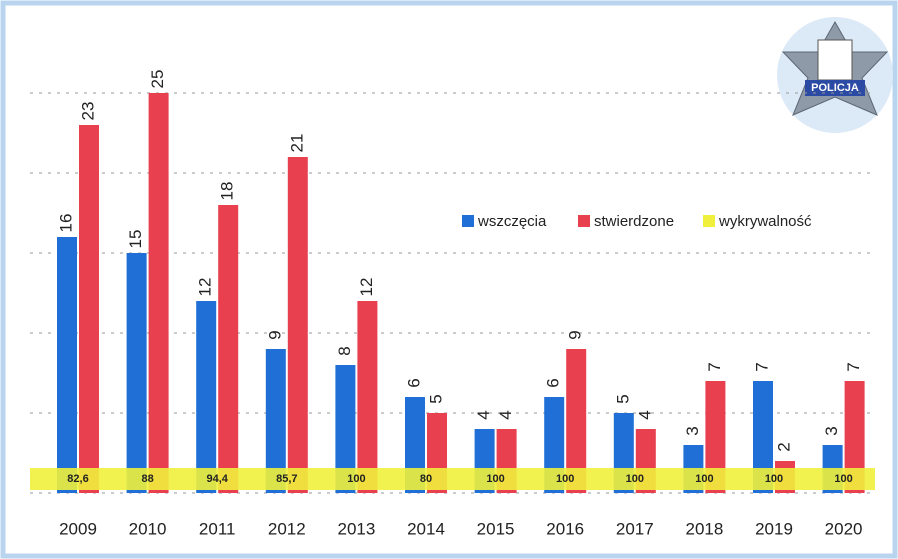 This screenshot has width=898, height=559. I want to click on legend-label: wszczęcia, so click(512, 221).